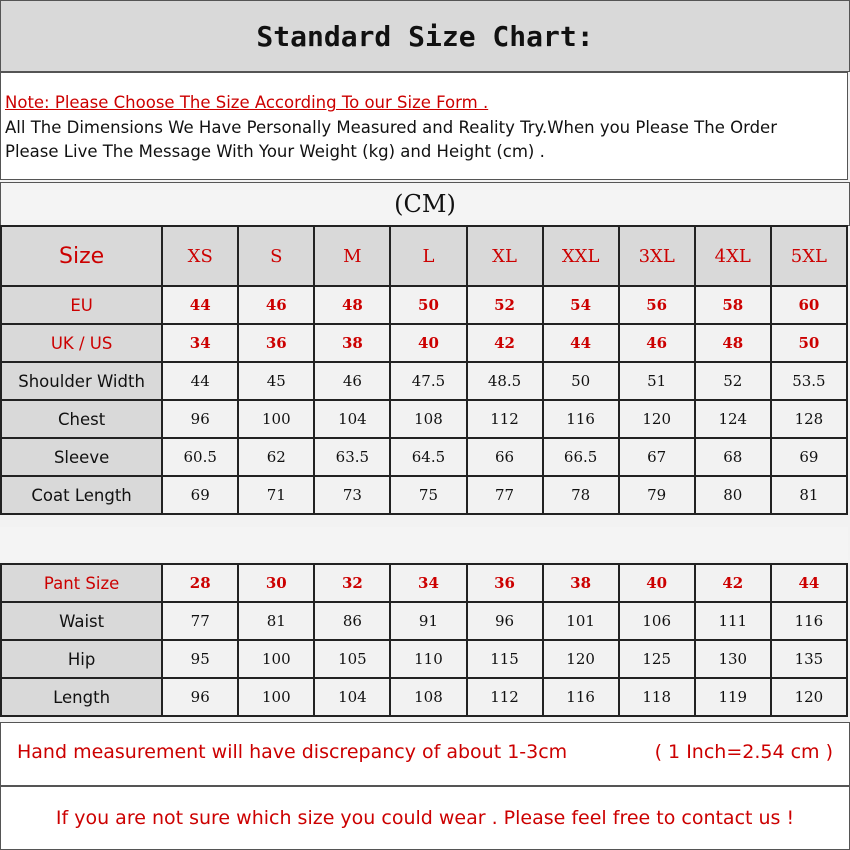  I want to click on table-spacer, so click(424, 544).